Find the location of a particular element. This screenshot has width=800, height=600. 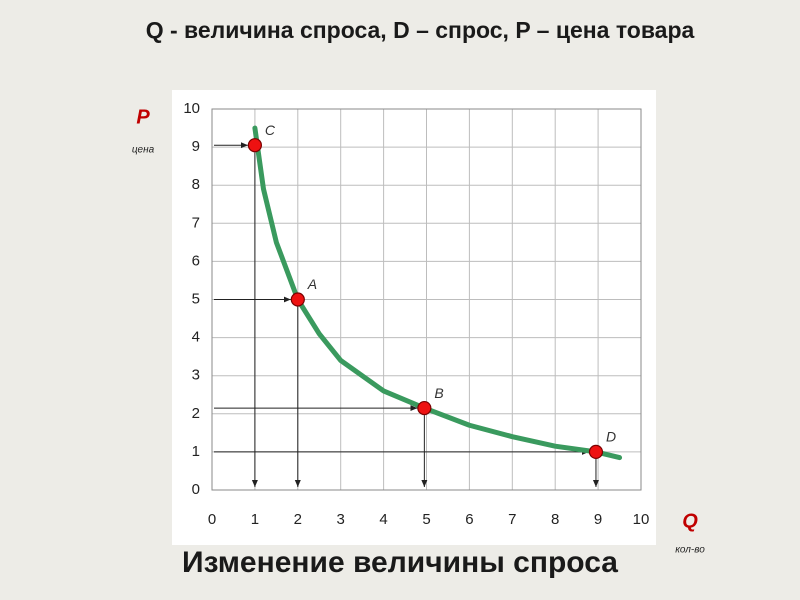

x-tick-label: 3 is located at coordinates (341, 519).